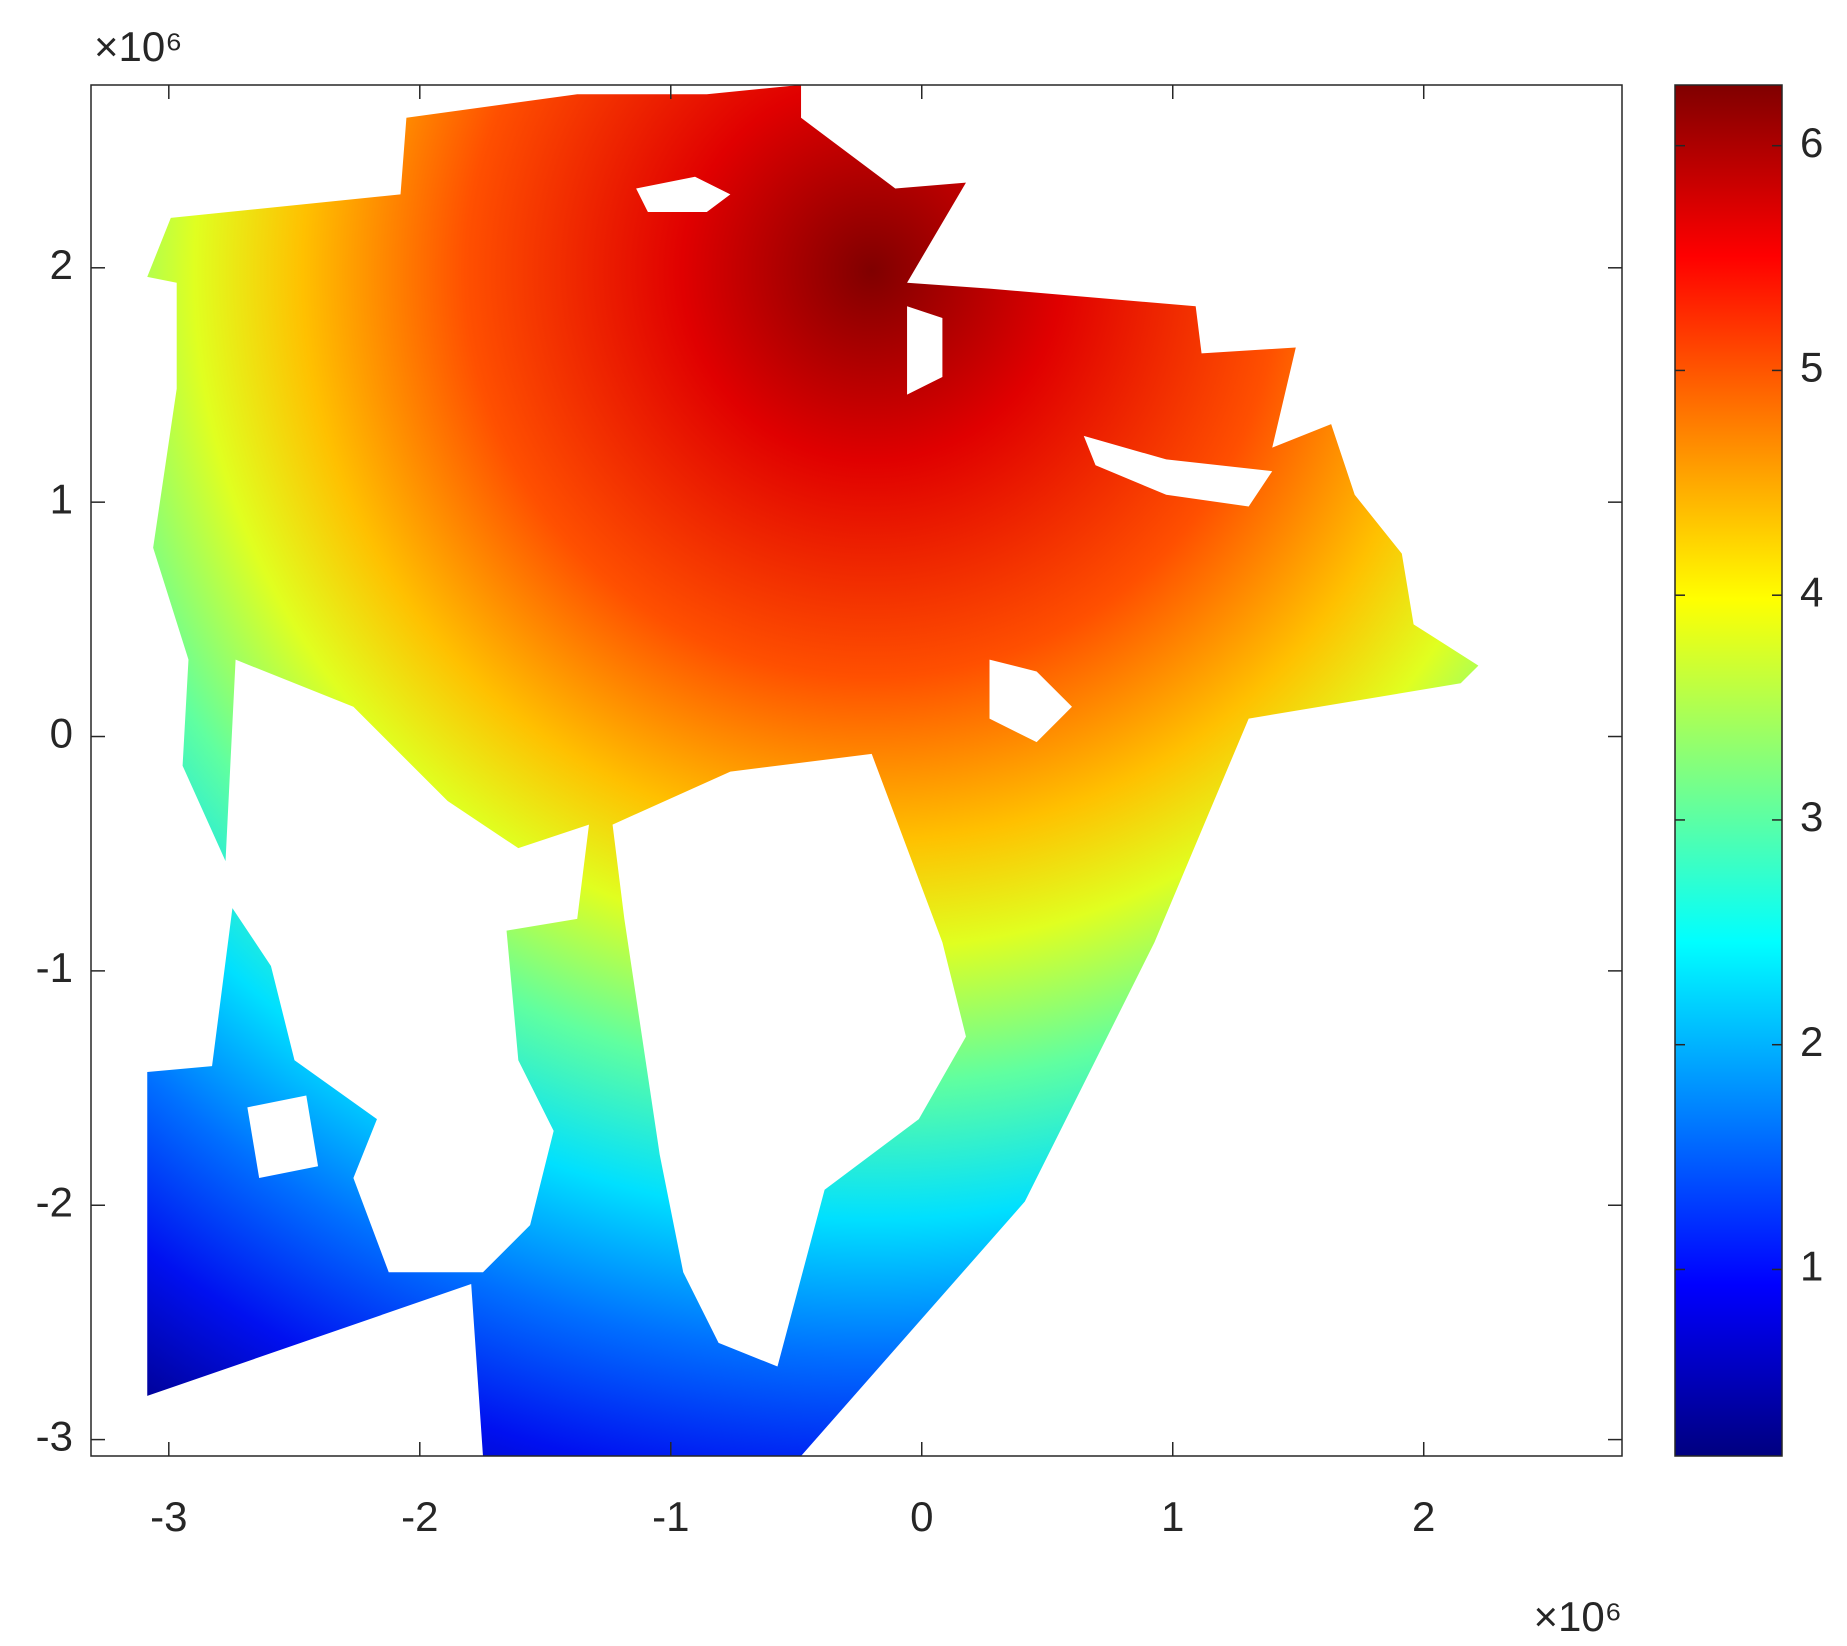  Describe the element at coordinates (61, 733) in the screenshot. I see `y-tick-label: 0` at that location.